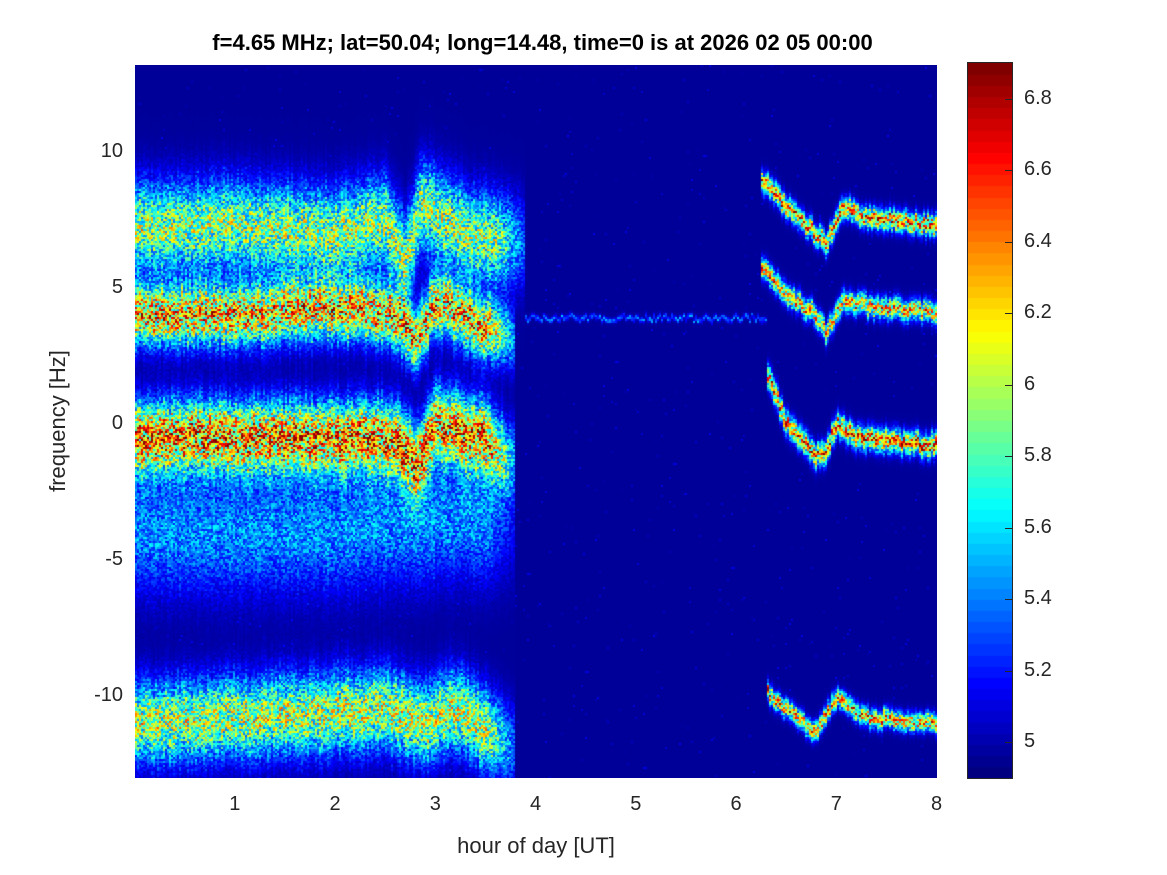  I want to click on x-tick-label: 8, so click(937, 804).